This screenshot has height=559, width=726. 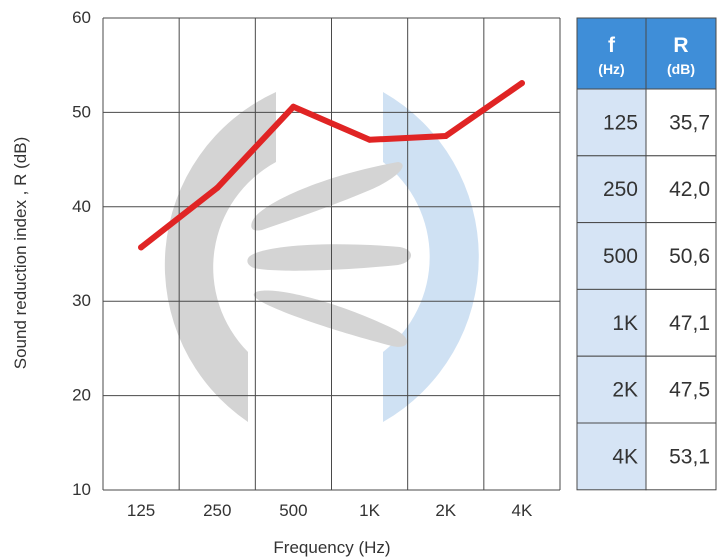 What do you see at coordinates (330, 510) in the screenshot?
I see `x-axis-ticks: 125 250 500 1K 2K 4K` at bounding box center [330, 510].